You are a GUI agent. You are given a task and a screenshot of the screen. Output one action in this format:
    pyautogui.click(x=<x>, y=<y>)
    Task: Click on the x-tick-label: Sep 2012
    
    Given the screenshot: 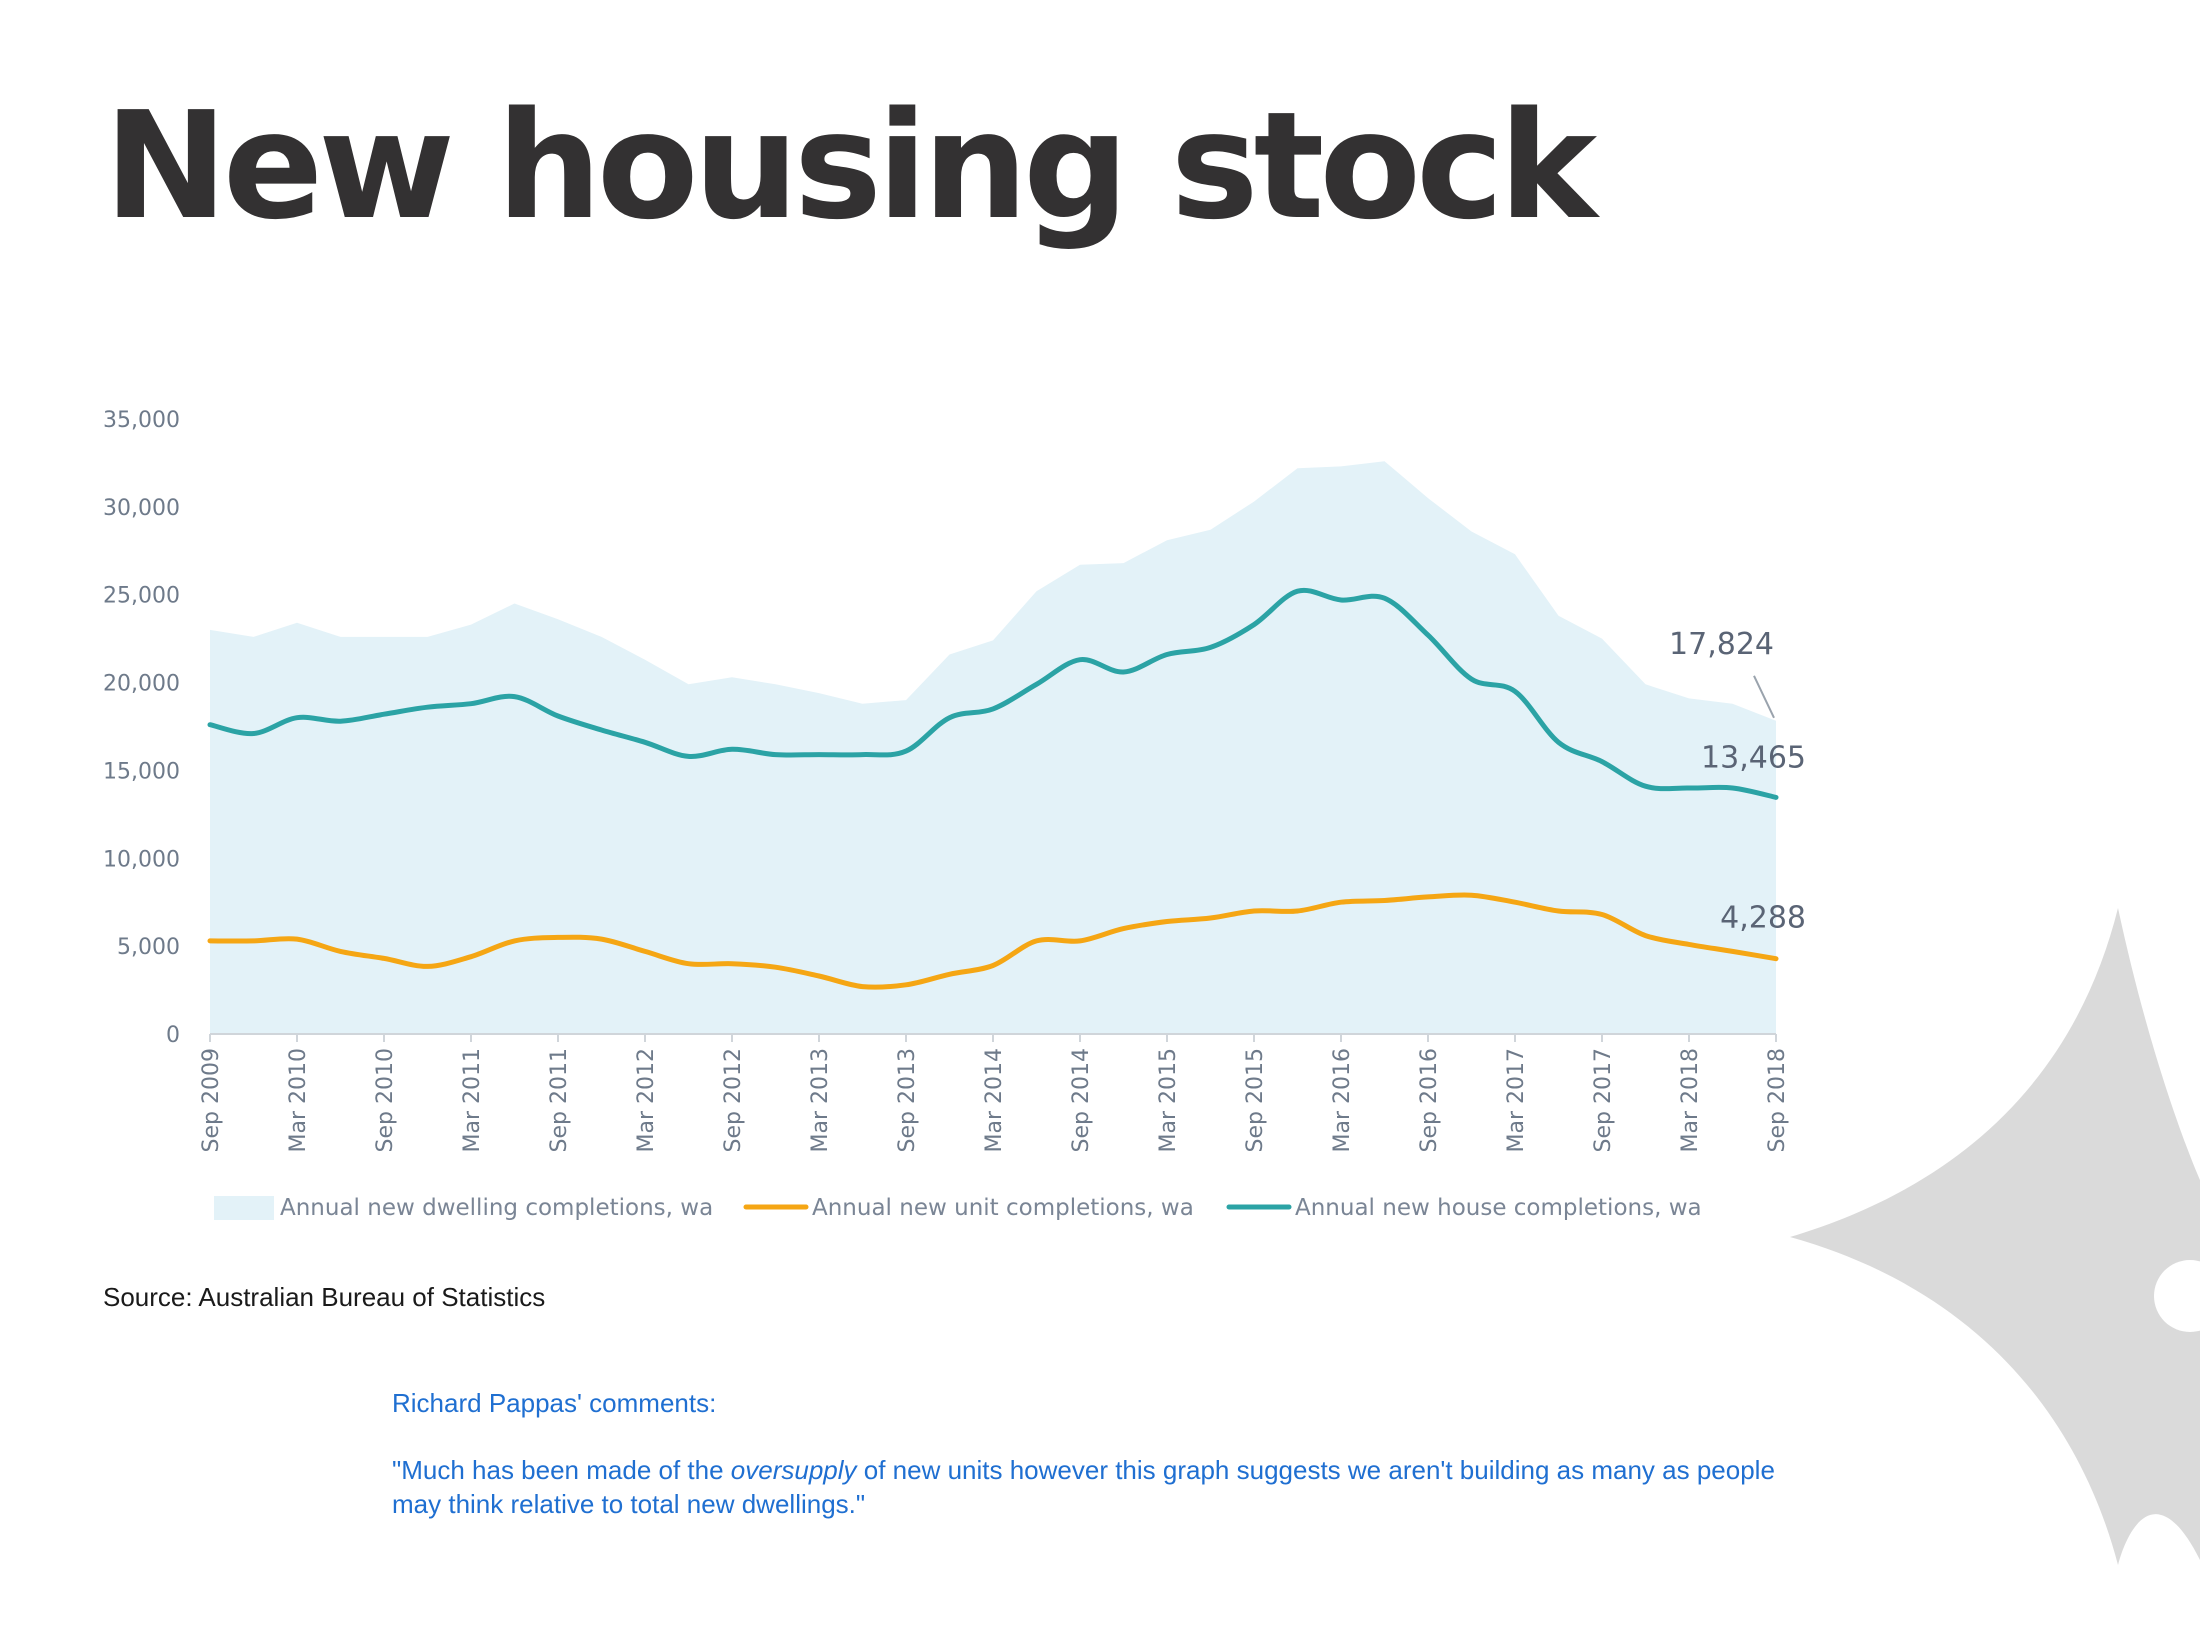 What is the action you would take?
    pyautogui.click(x=733, y=1100)
    